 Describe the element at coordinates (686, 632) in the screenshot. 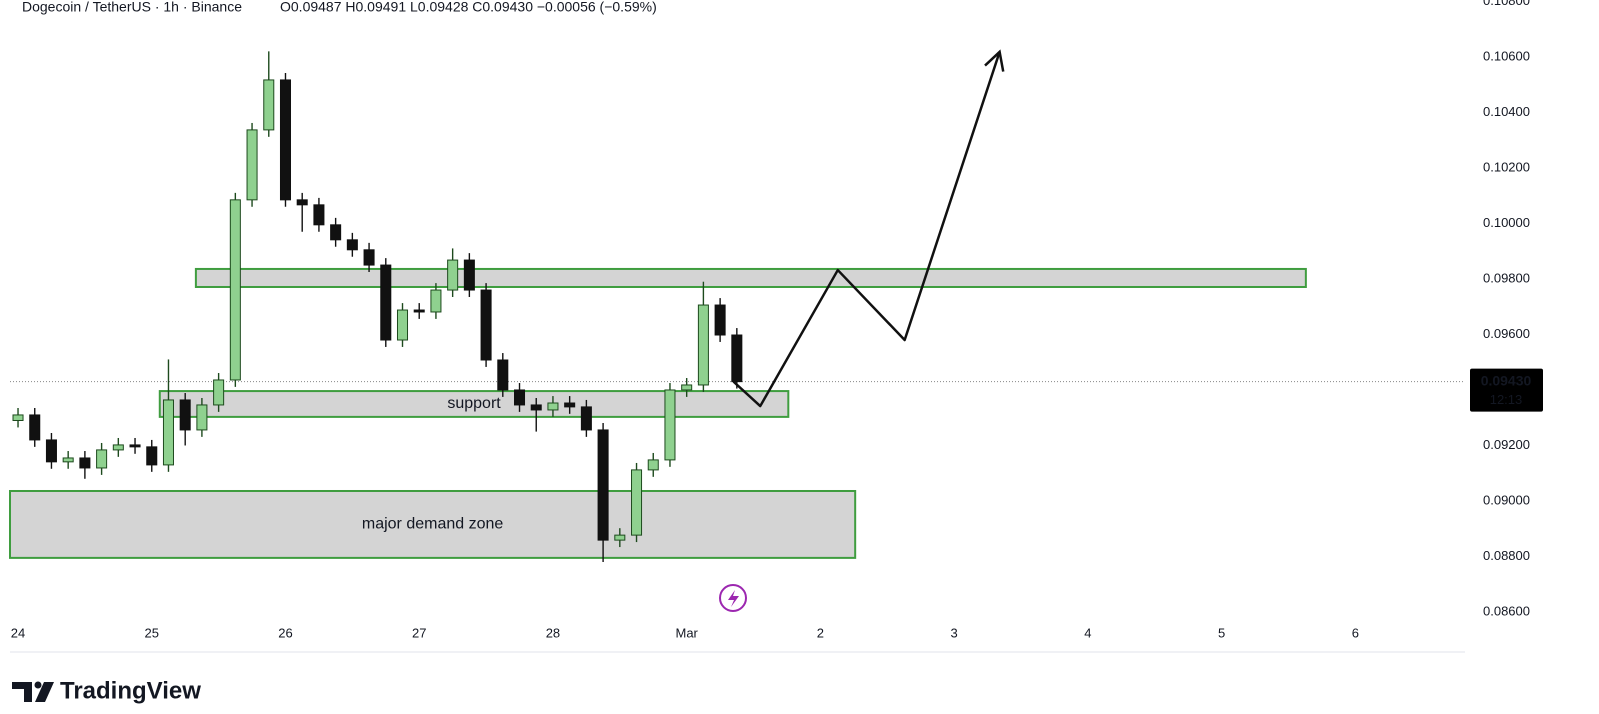

I see `x-tick-label: Mar` at that location.